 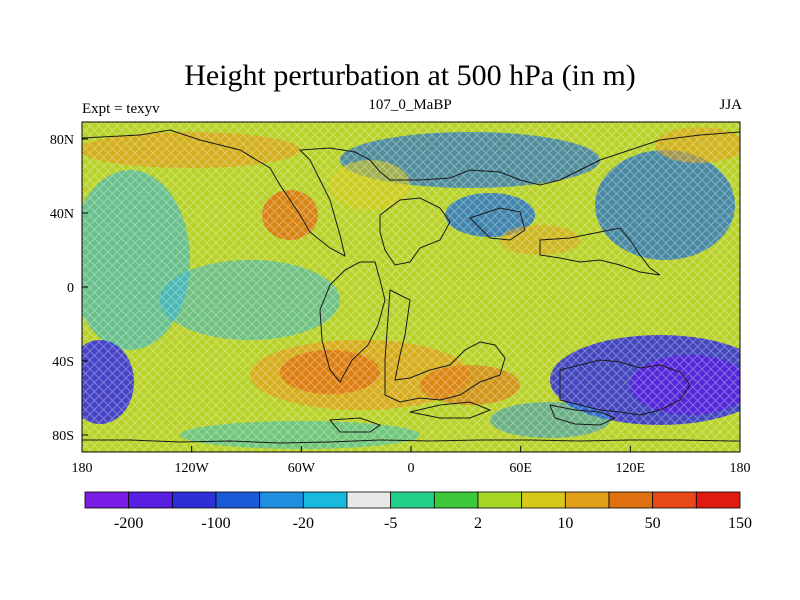 I want to click on x-tick-label: 120E, so click(x=631, y=468).